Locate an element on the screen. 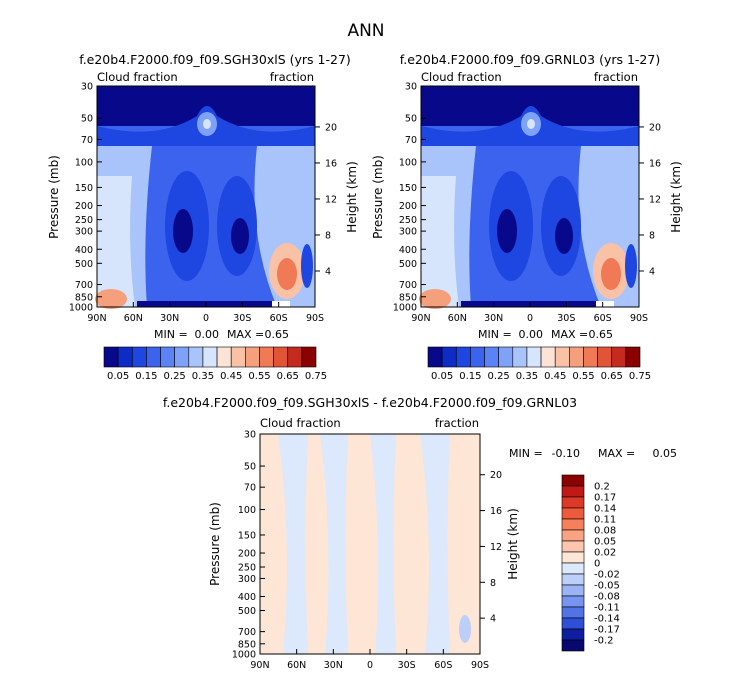  panel-1-plot-area is located at coordinates (205, 197).